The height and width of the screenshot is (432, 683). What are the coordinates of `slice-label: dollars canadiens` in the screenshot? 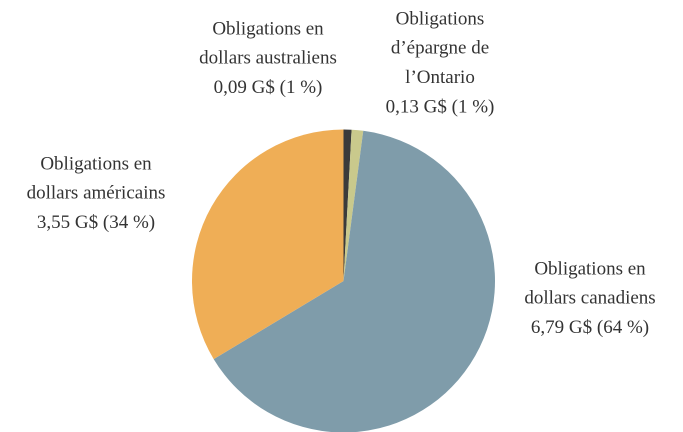 It's located at (589, 298).